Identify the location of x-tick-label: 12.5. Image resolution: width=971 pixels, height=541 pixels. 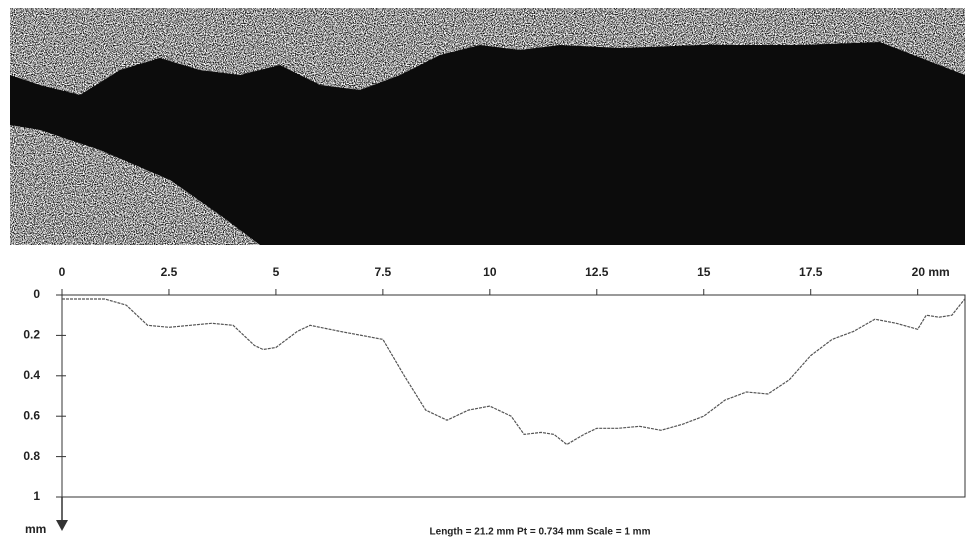
(597, 272).